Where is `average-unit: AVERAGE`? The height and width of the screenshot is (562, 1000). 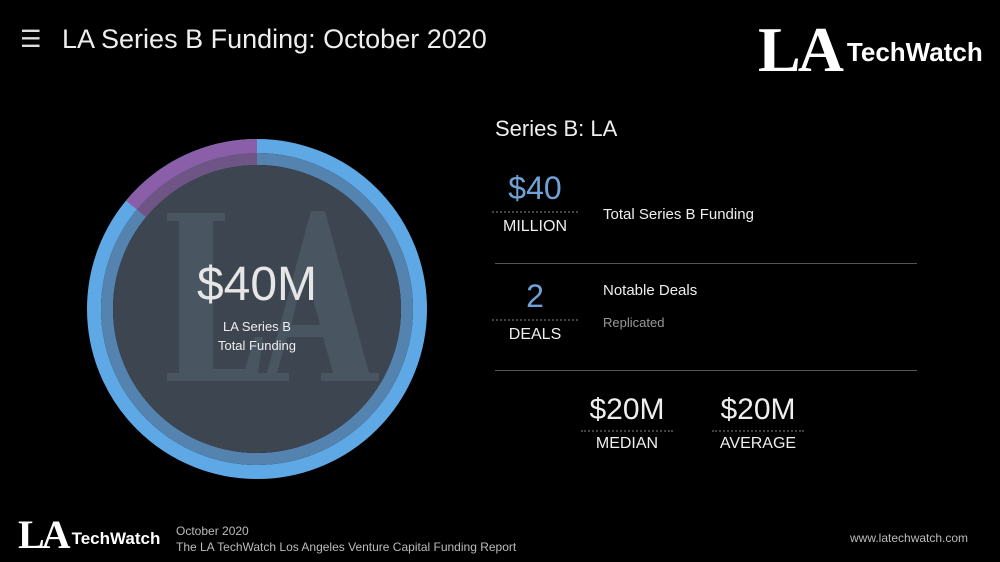
average-unit: AVERAGE is located at coordinates (758, 443).